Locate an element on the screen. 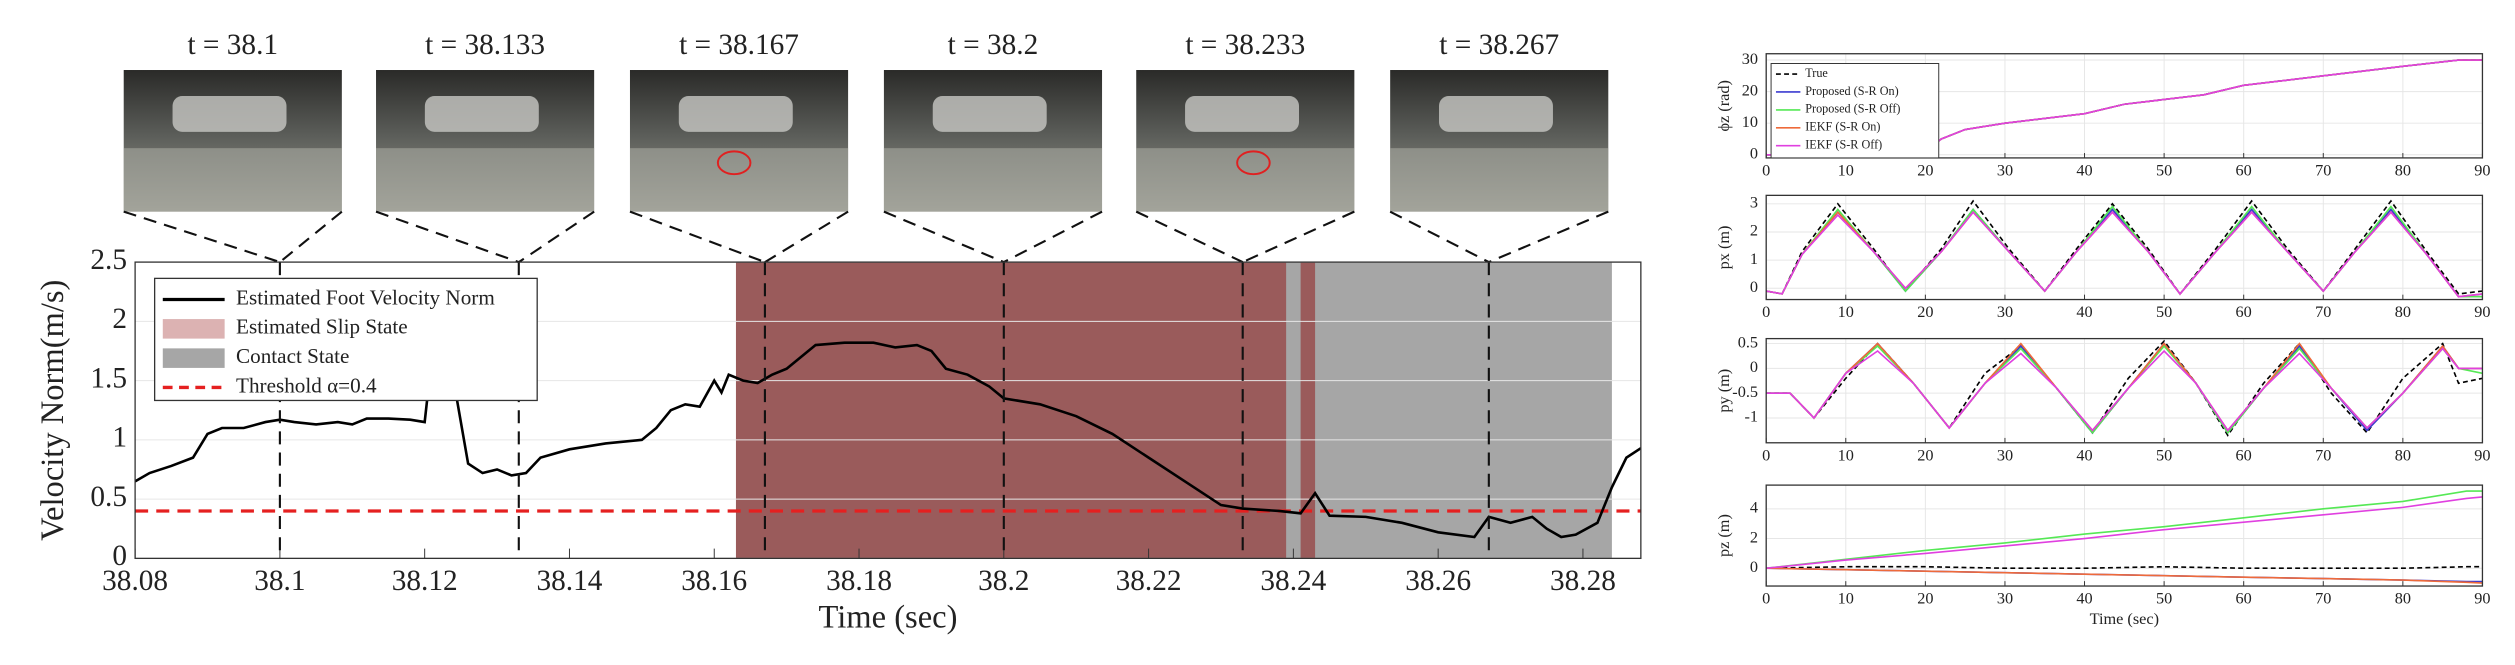 The height and width of the screenshot is (665, 2515). y-tick-label: 30 is located at coordinates (1750, 59).